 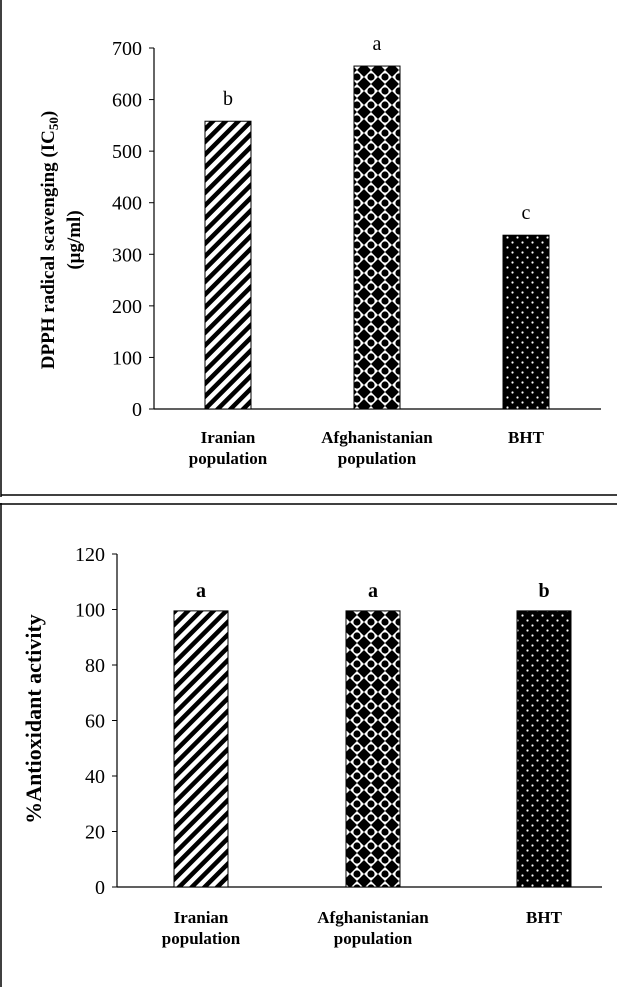 What do you see at coordinates (127, 152) in the screenshot?
I see `y-tick-label: 500` at bounding box center [127, 152].